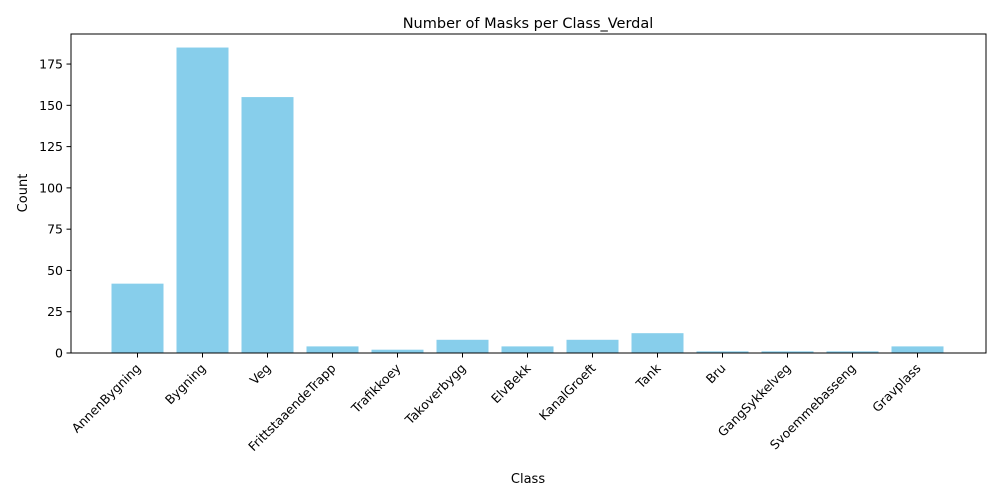  Describe the element at coordinates (137, 318) in the screenshot. I see `bar-annenbygning` at that location.